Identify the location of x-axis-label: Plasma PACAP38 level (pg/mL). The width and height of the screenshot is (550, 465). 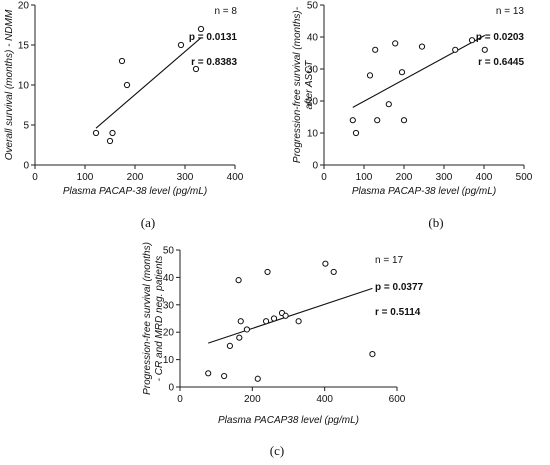
(288, 420).